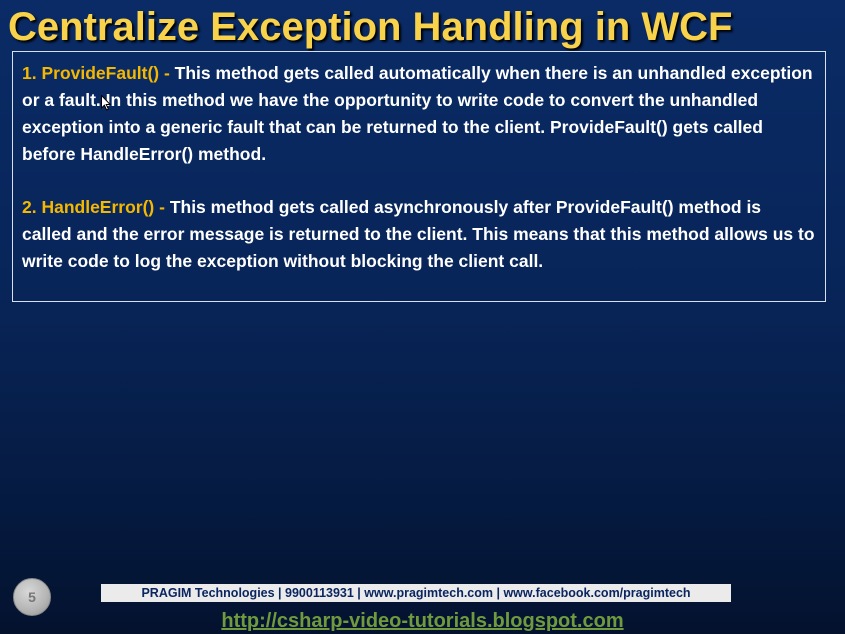 The height and width of the screenshot is (634, 845). What do you see at coordinates (106, 103) in the screenshot?
I see `mouse-pointer-icon` at bounding box center [106, 103].